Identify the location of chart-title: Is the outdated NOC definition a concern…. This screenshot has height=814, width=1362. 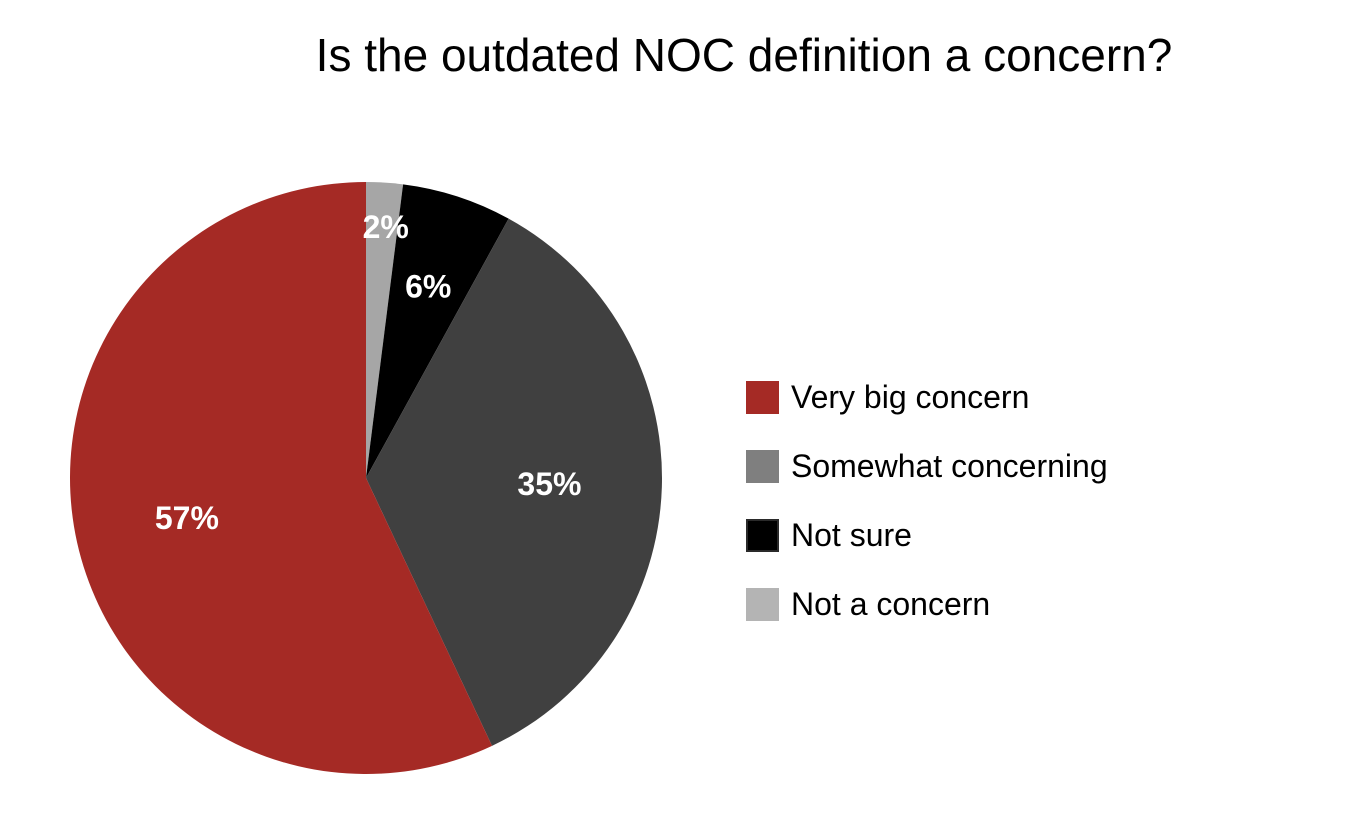
(744, 55).